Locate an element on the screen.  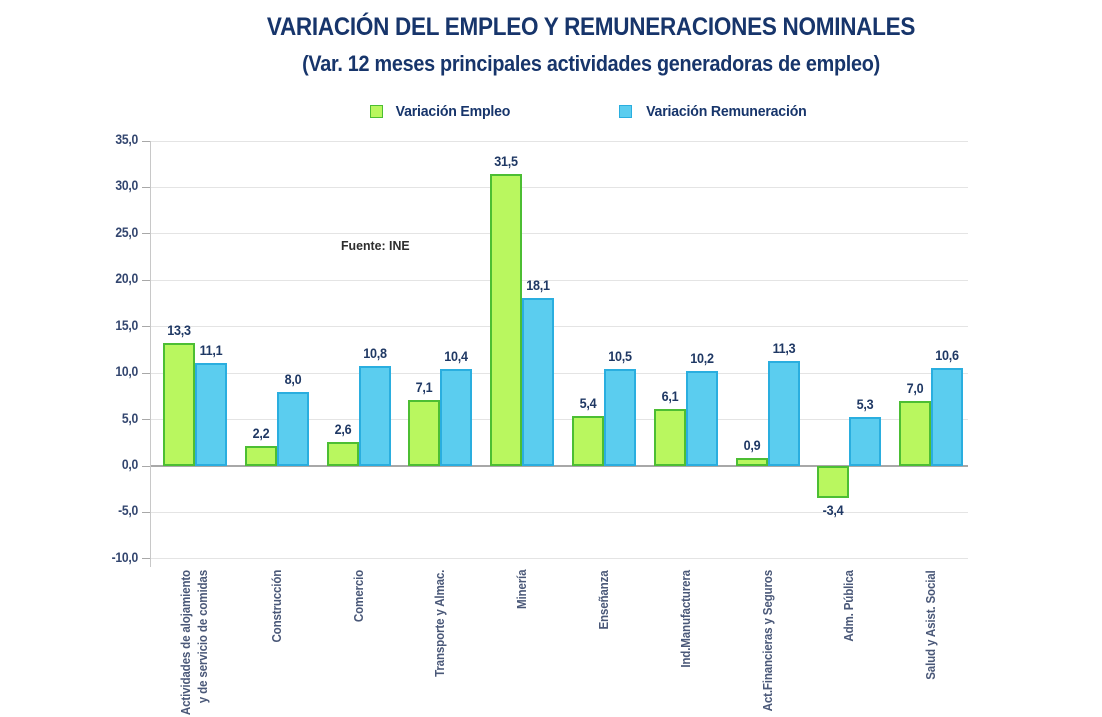
y-axis-tick-label: -10,0 is located at coordinates (125, 557).